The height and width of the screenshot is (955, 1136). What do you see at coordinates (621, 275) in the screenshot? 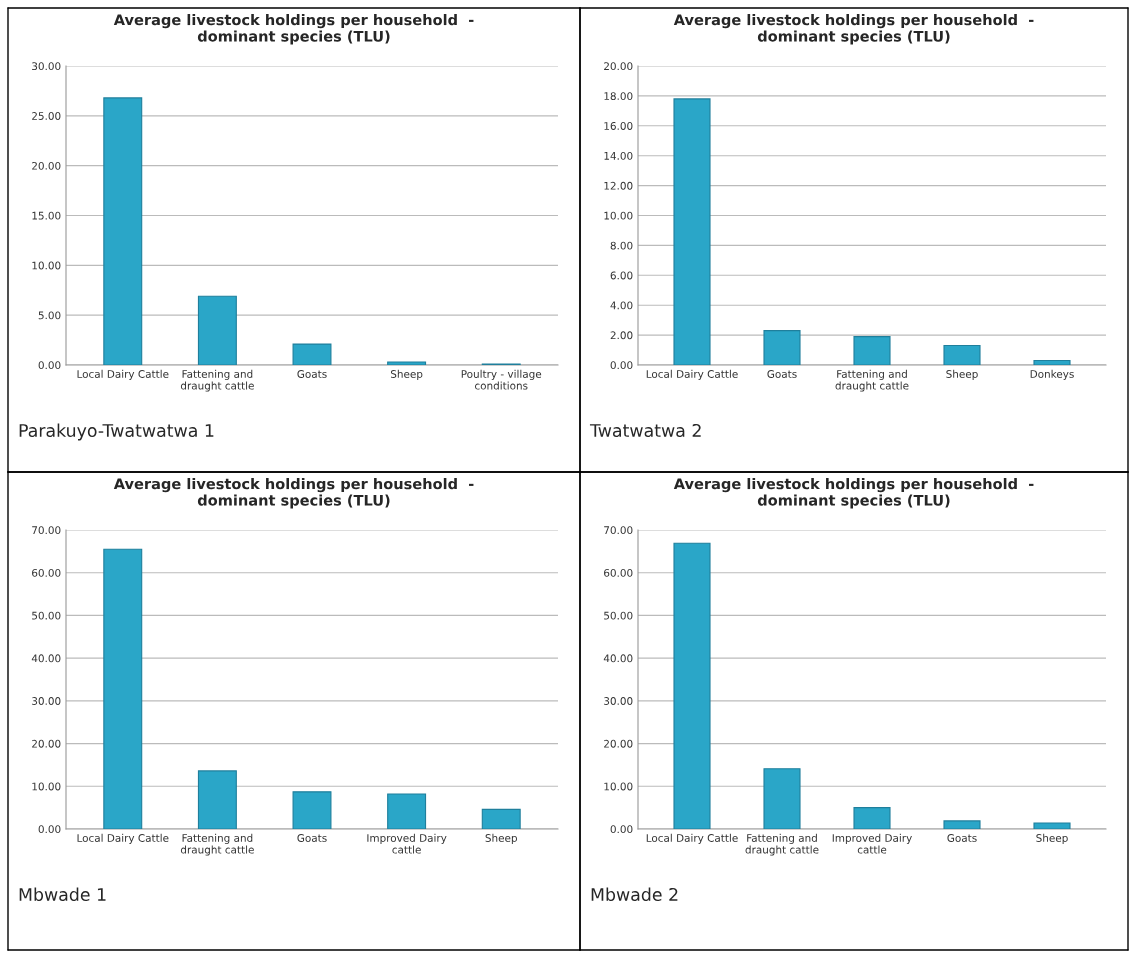
I see `y-tick-label: 6.00` at bounding box center [621, 275].